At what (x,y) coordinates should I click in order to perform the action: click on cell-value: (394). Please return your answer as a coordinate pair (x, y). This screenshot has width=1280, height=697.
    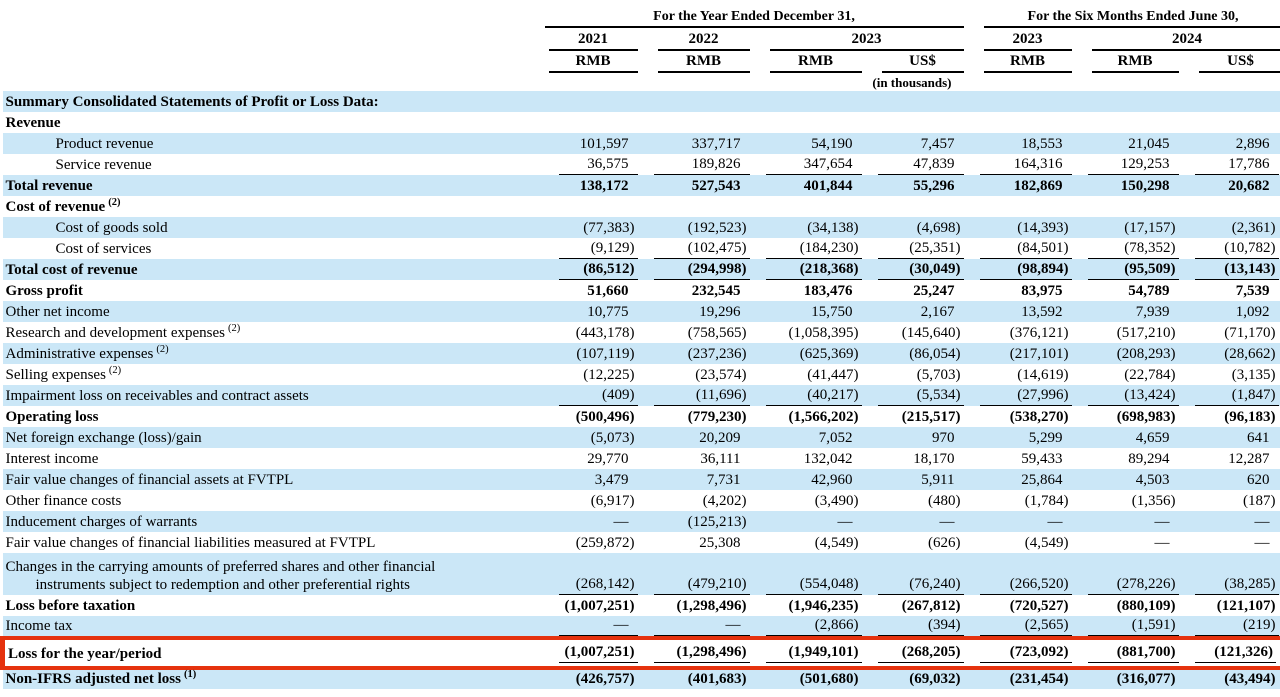
    Looking at the image, I should click on (913, 627).